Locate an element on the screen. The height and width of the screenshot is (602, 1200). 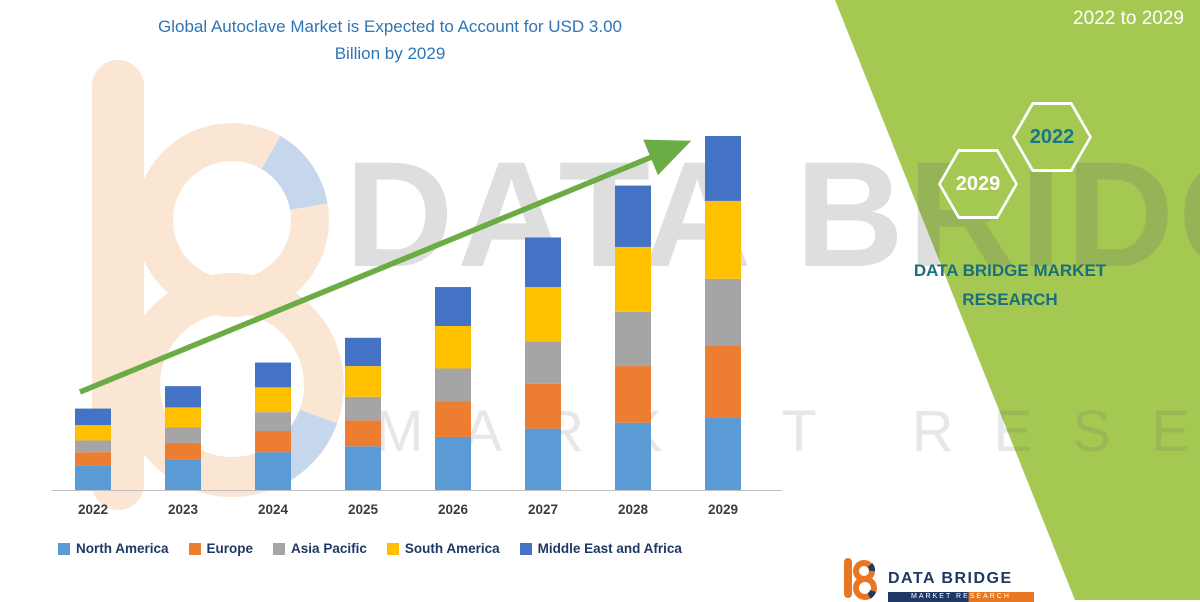
legend-item: Middle East and Africa is located at coordinates (600, 548).